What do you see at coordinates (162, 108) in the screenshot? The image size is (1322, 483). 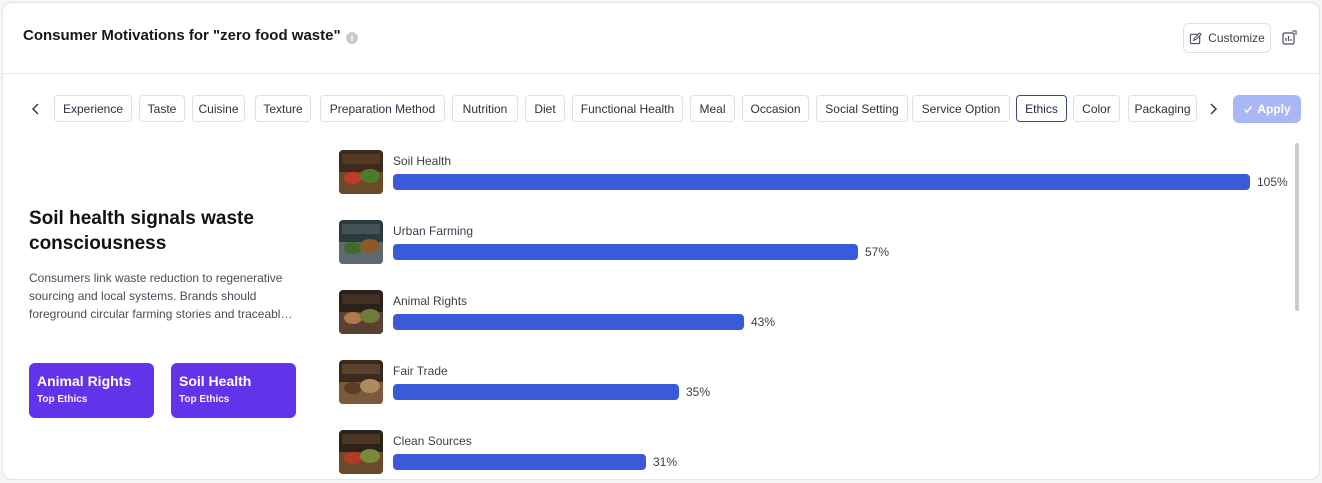 I see `tab-taste: Taste` at bounding box center [162, 108].